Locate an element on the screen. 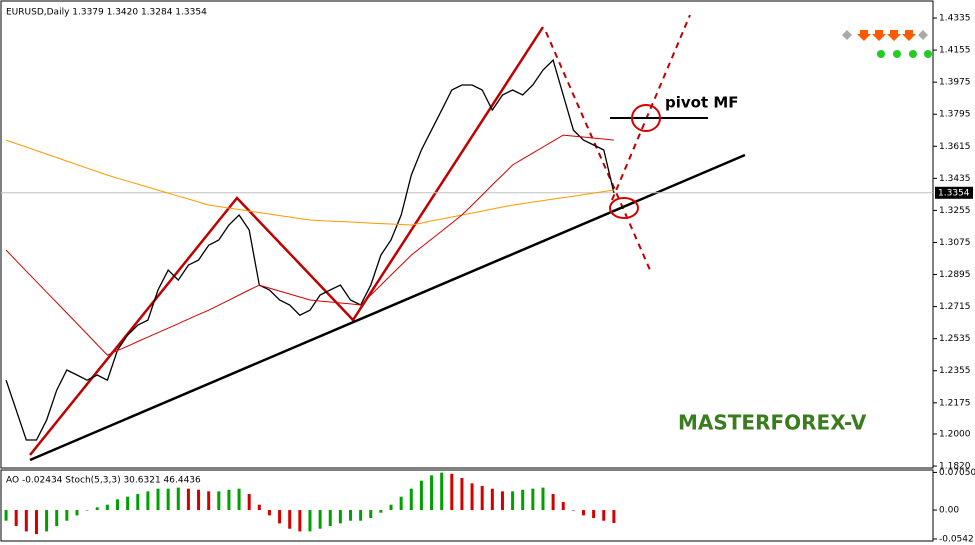 The height and width of the screenshot is (545, 975). y-tick-label: -0.0542 is located at coordinates (956, 539).